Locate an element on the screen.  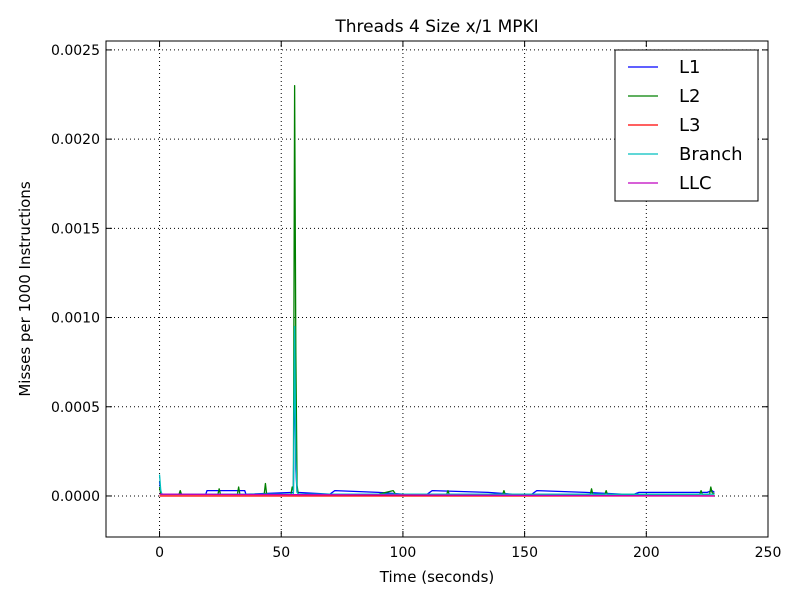
x-tick-label: 200 is located at coordinates (646, 553).